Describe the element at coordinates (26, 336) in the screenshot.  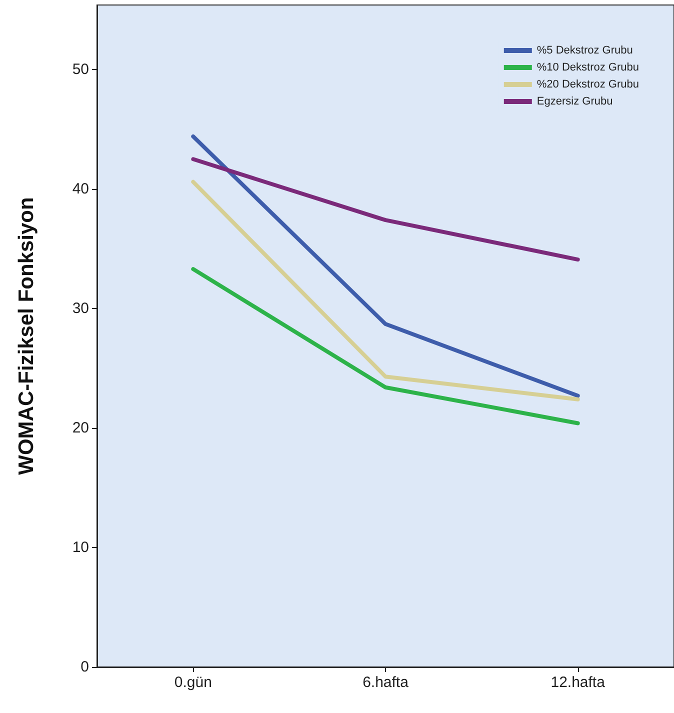
I see `y-axis-title: WOMAC-Fiziksel Fonksiyon` at that location.